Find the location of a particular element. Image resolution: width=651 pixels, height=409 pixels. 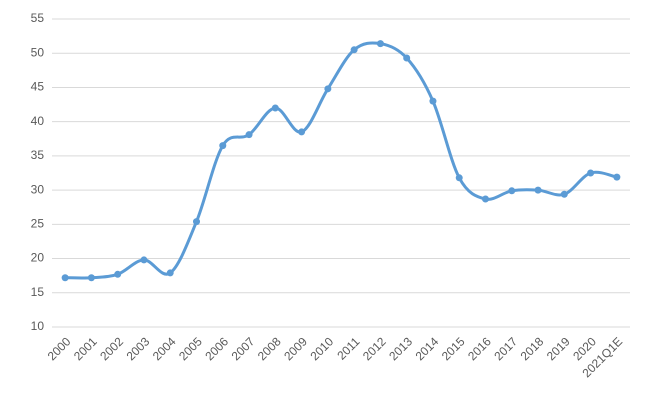

x-tick-label: 2005 is located at coordinates (190, 348).